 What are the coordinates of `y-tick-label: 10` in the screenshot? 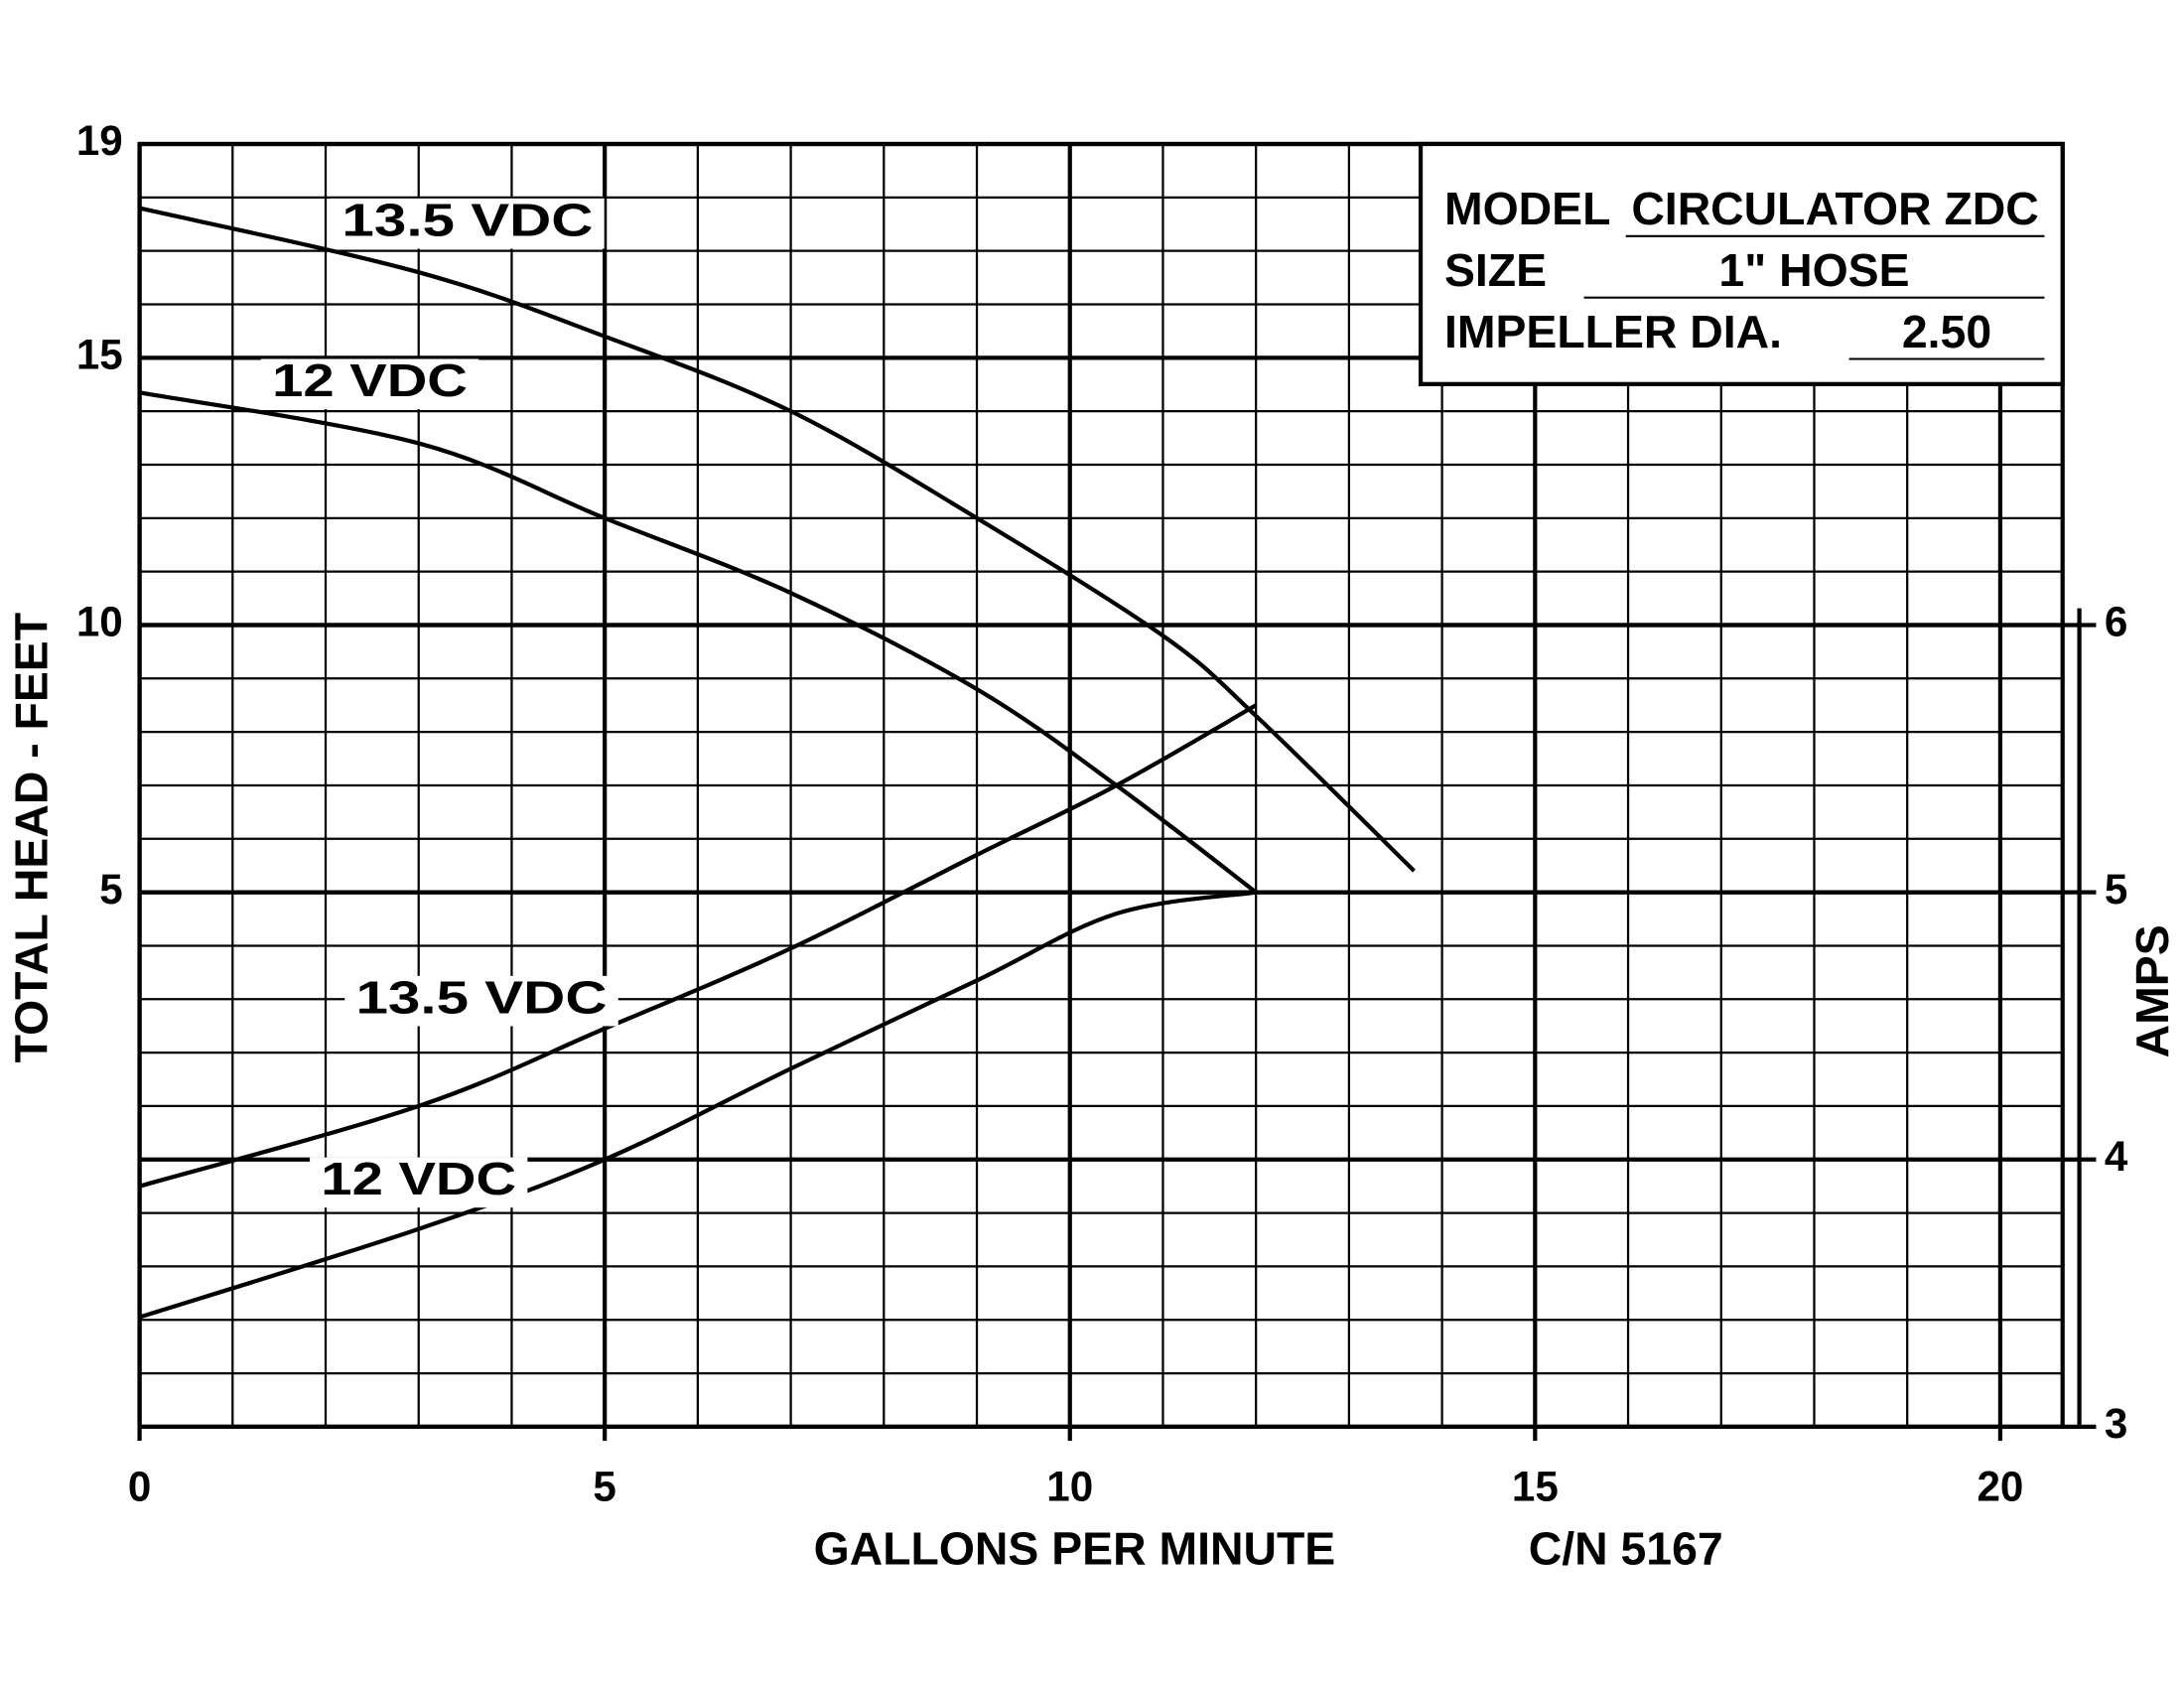 It's located at (99, 622).